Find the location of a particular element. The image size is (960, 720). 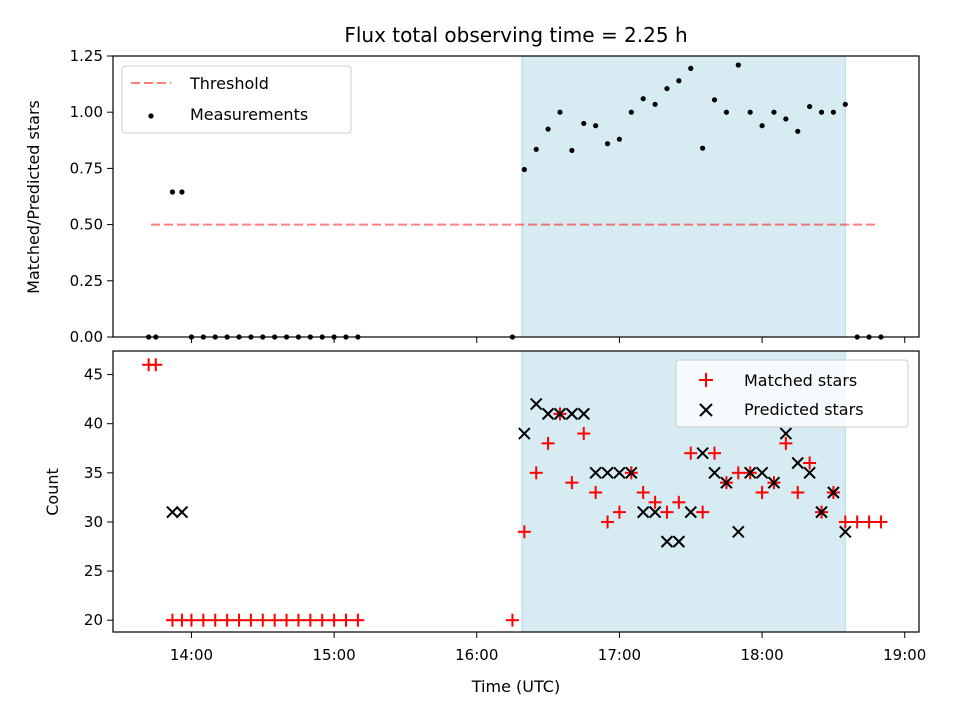

ratio-legend: Threshold Measurements is located at coordinates (236, 99).